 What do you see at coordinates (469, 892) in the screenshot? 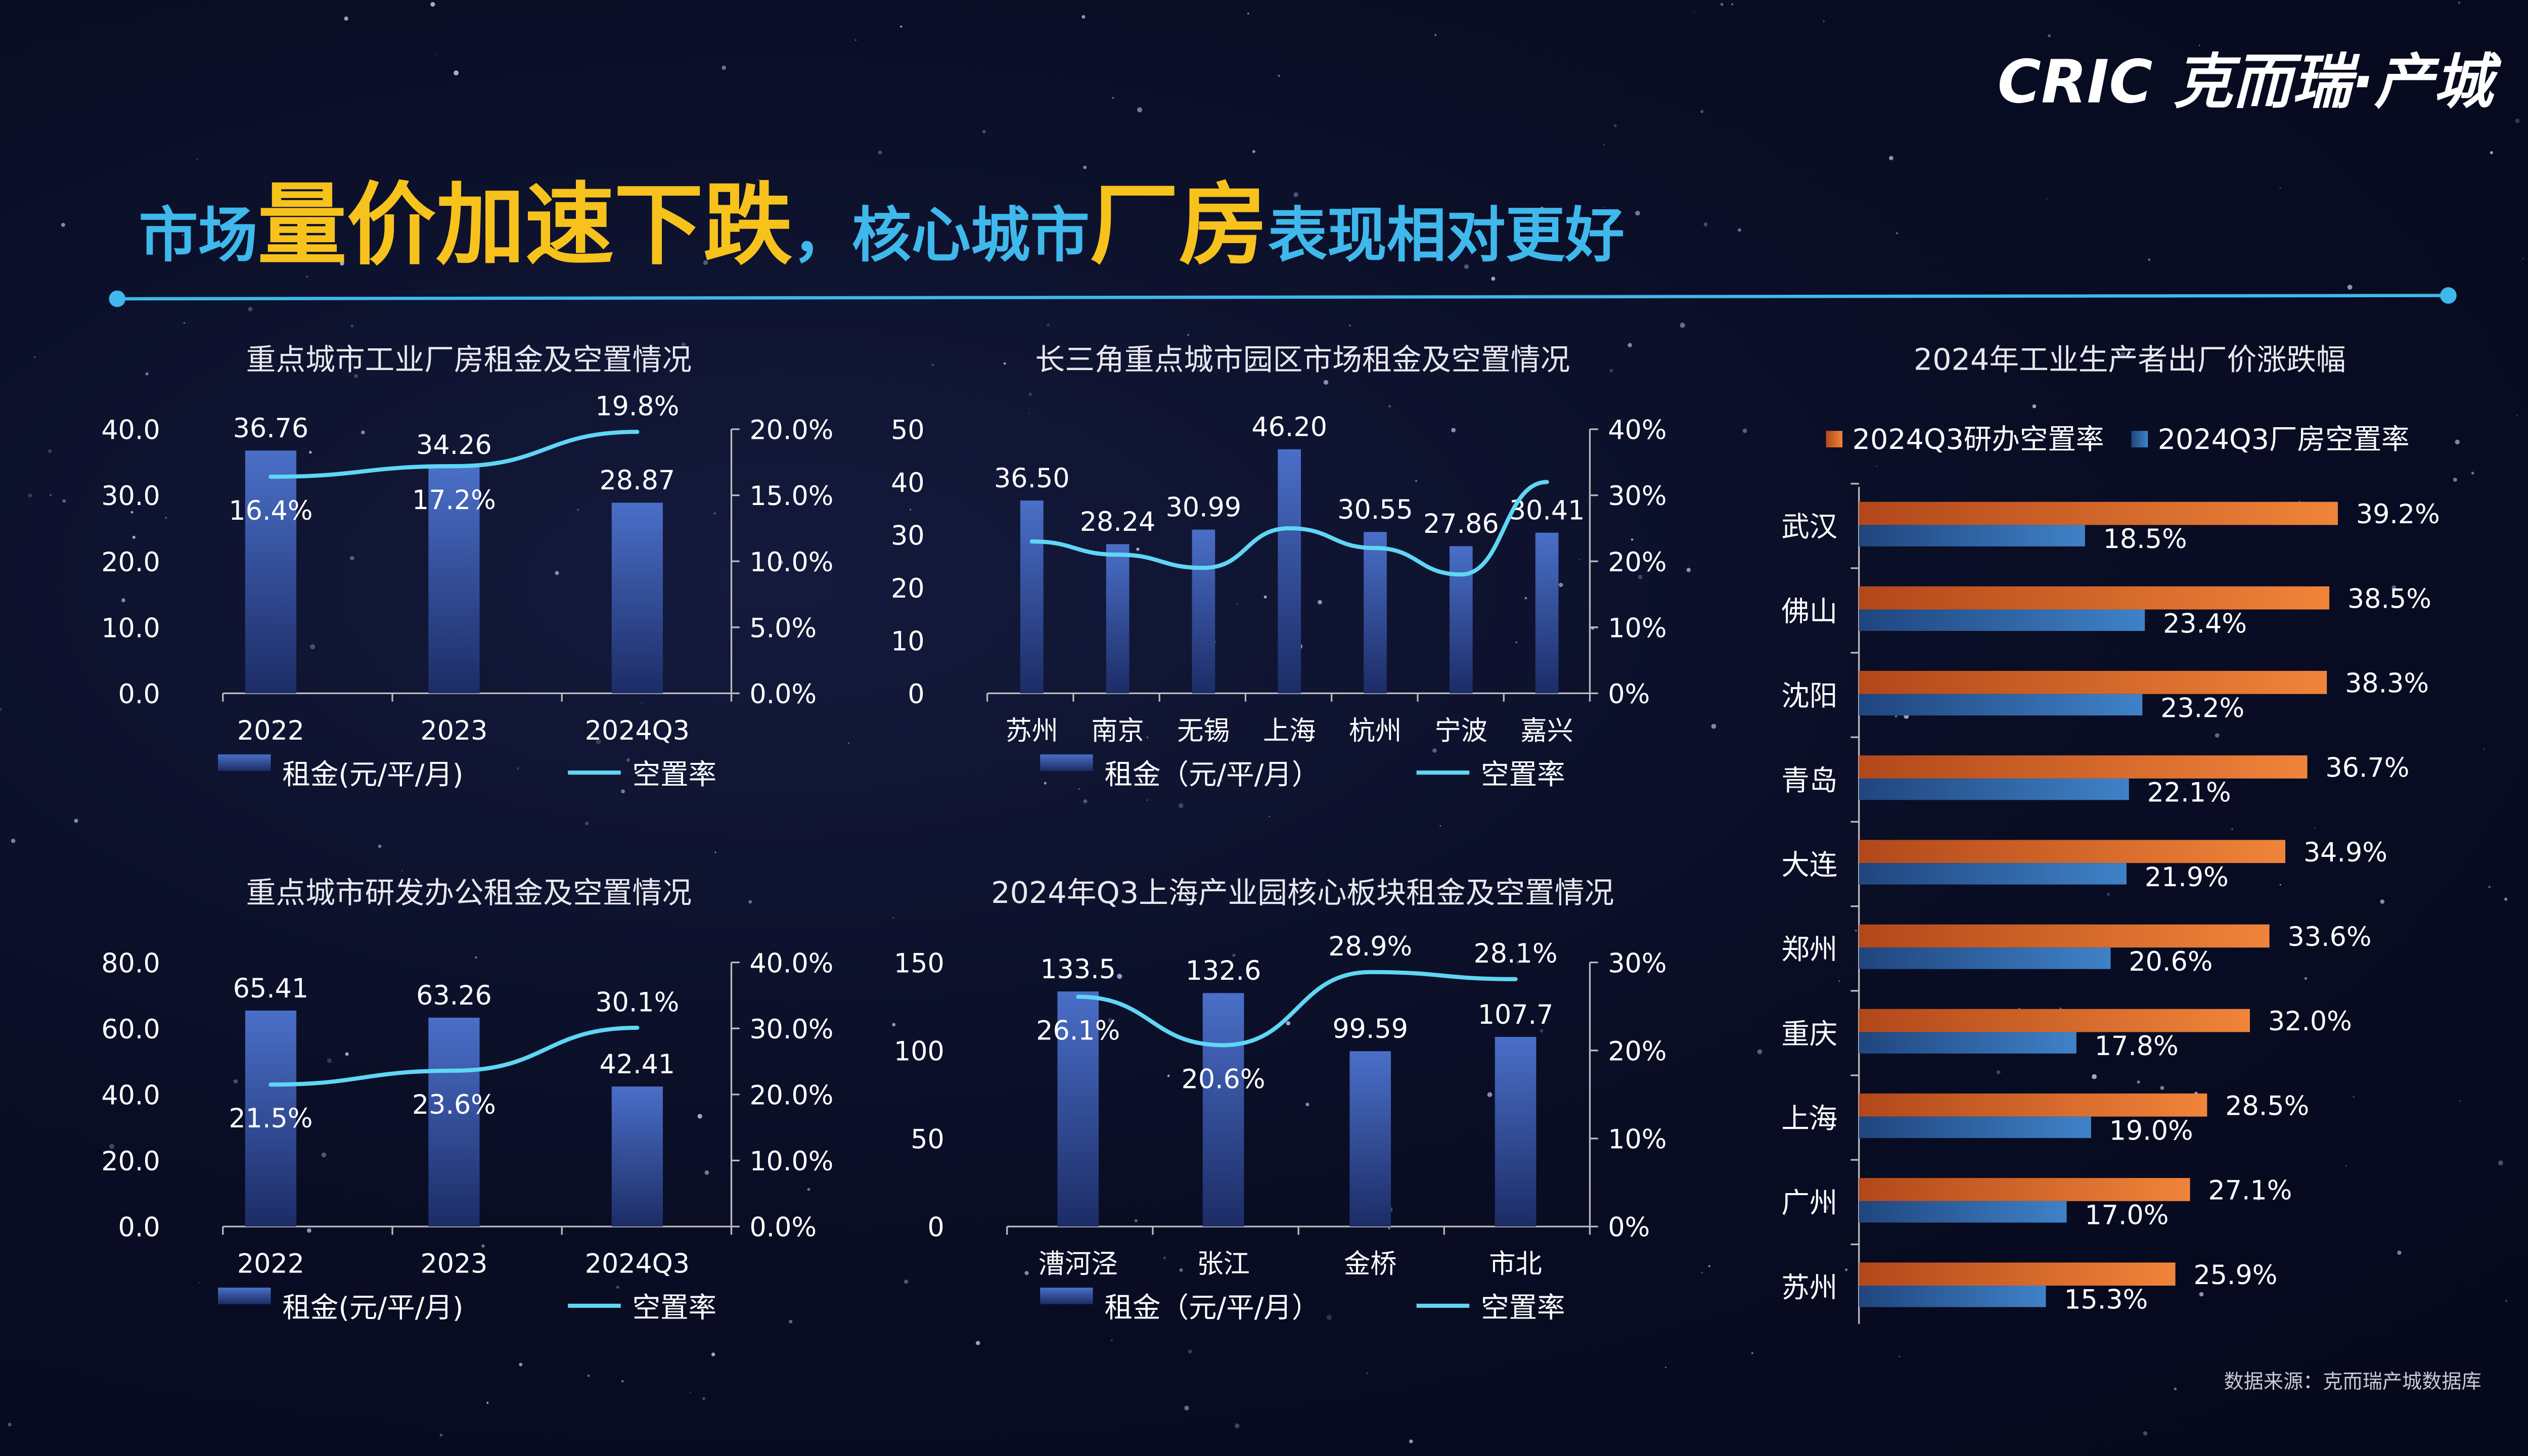
I see `chart-title: 重点城市研发办公租金及空置情况` at bounding box center [469, 892].